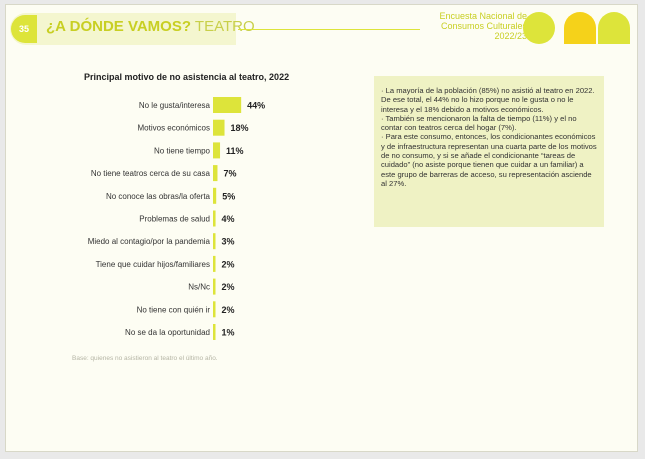 The height and width of the screenshot is (459, 645). Describe the element at coordinates (228, 242) in the screenshot. I see `value-label: 3%` at that location.